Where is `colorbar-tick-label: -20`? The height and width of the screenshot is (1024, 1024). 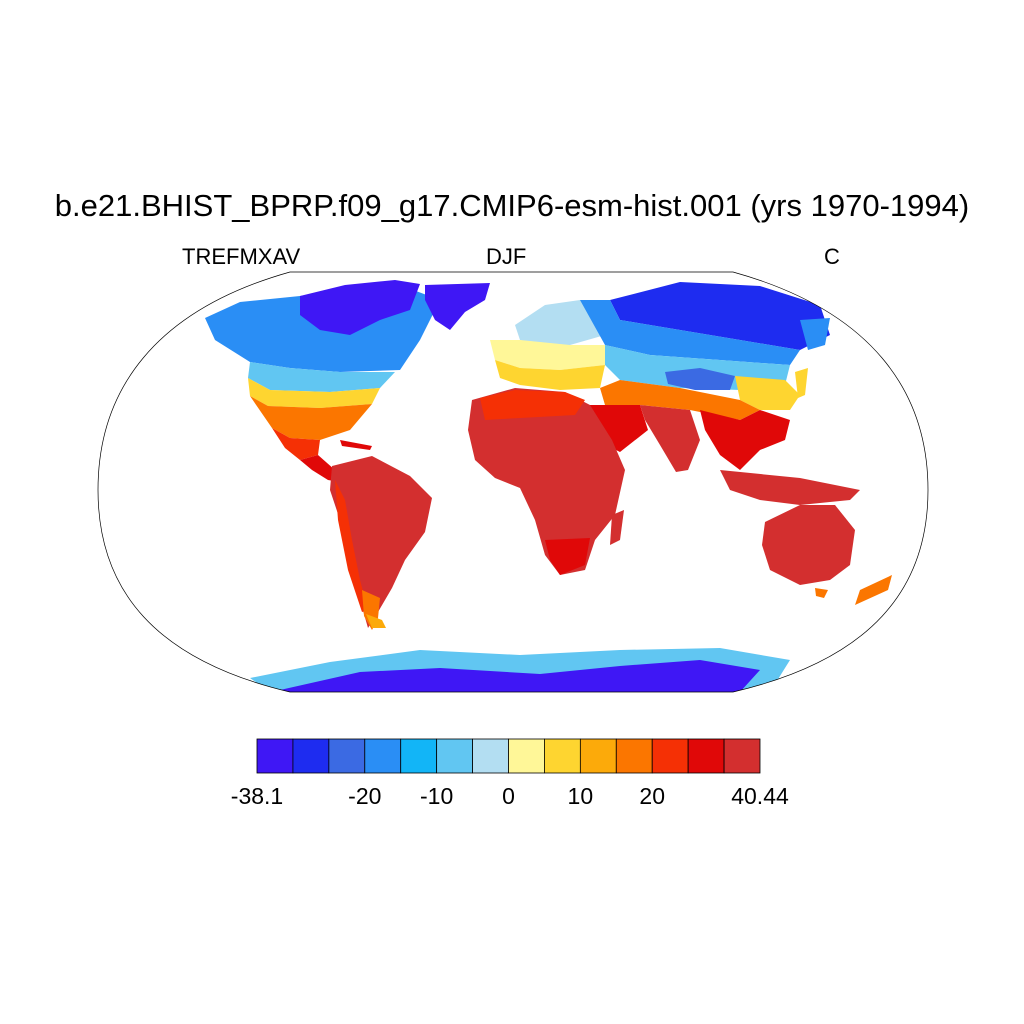 colorbar-tick-label: -20 is located at coordinates (365, 796).